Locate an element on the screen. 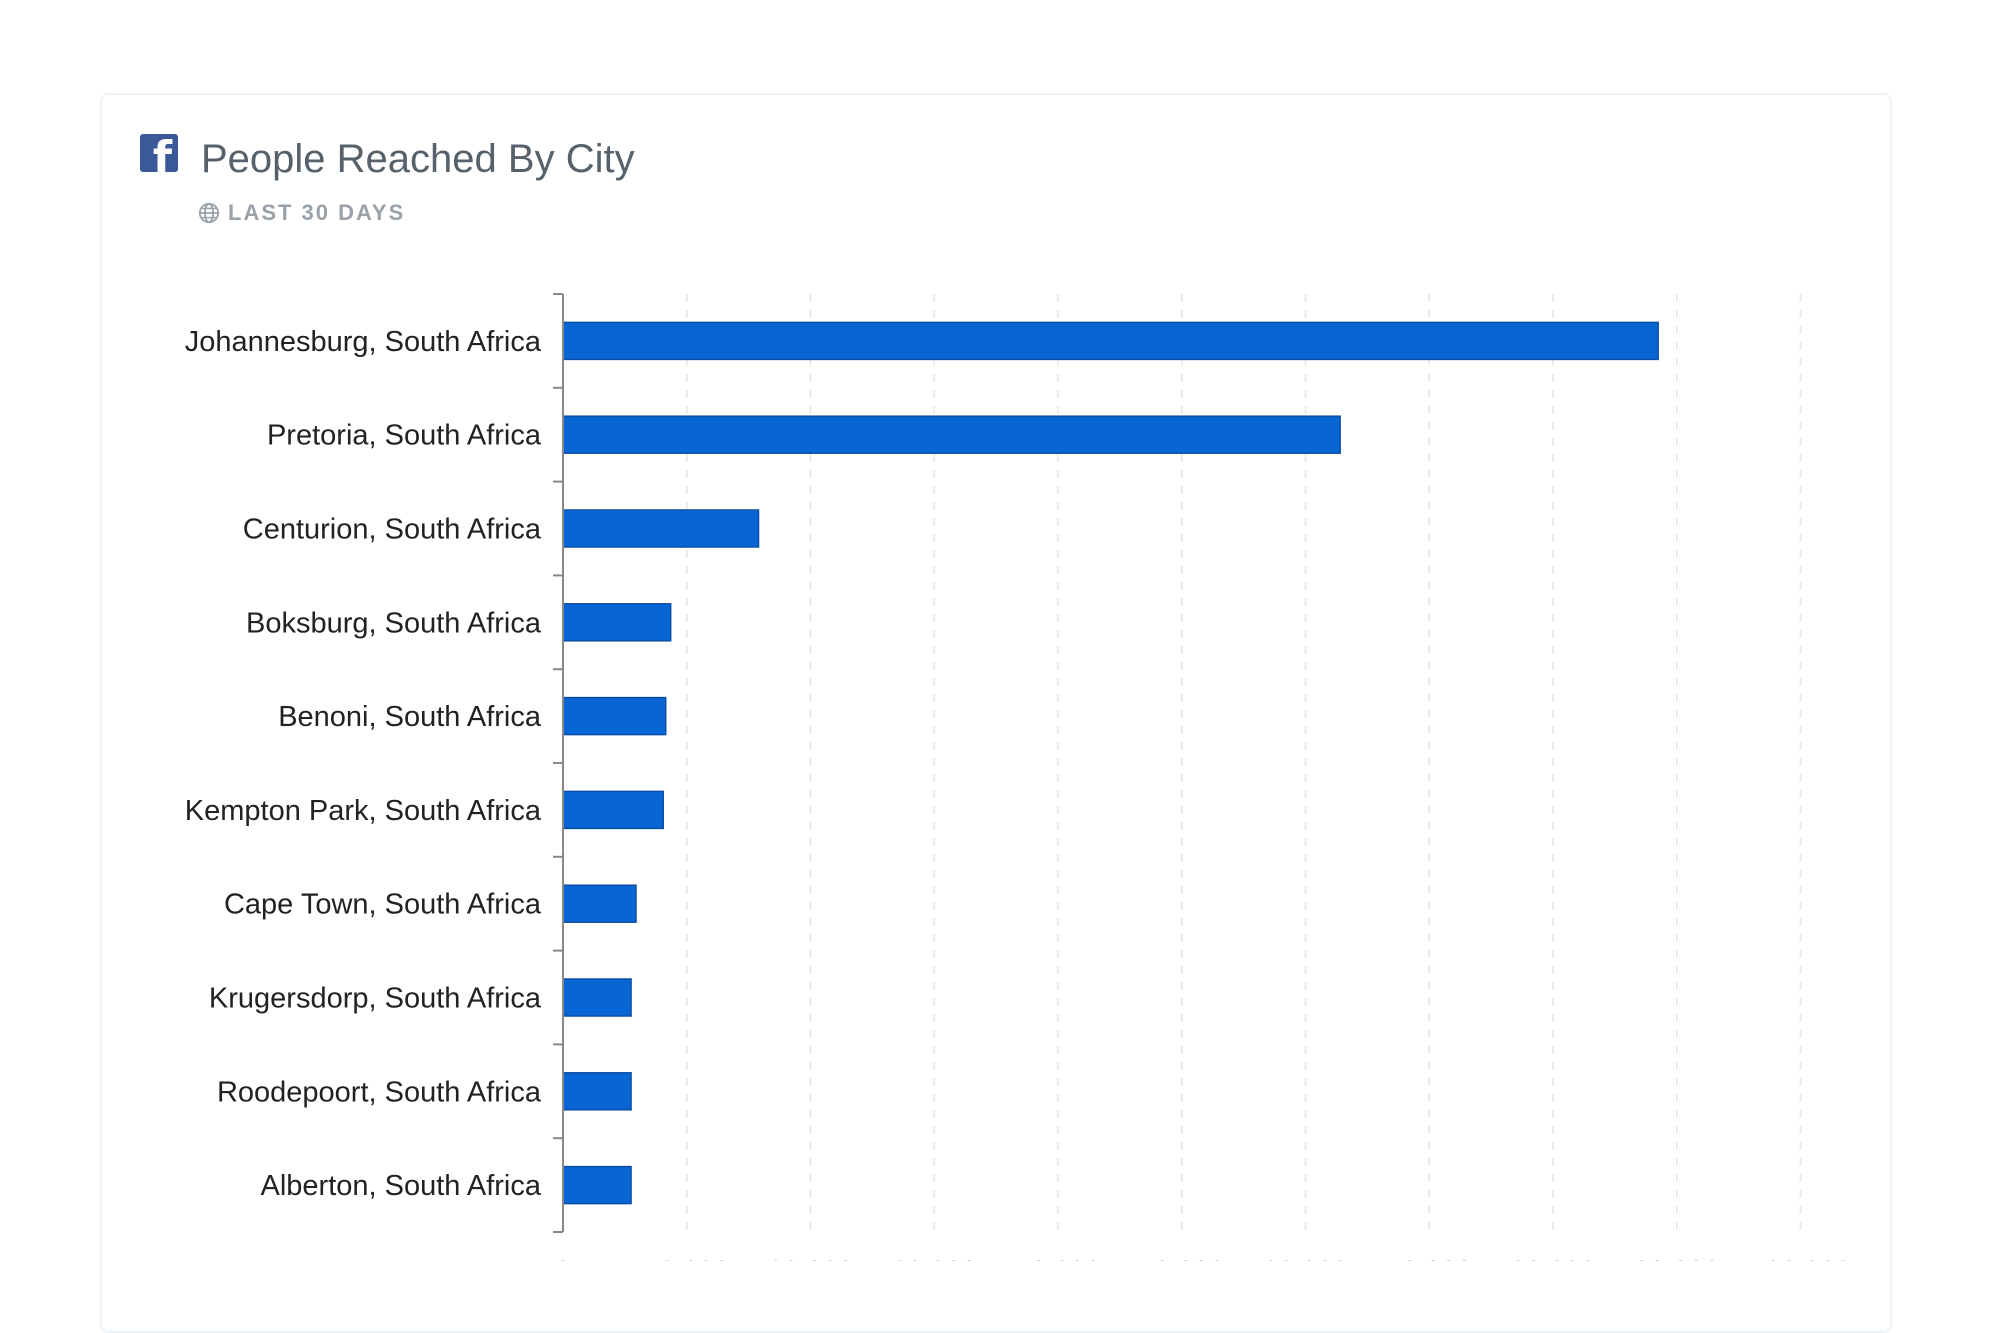 Image resolution: width=2000 pixels, height=1333 pixels. x-tick-label: 90 000 is located at coordinates (1677, 1258).